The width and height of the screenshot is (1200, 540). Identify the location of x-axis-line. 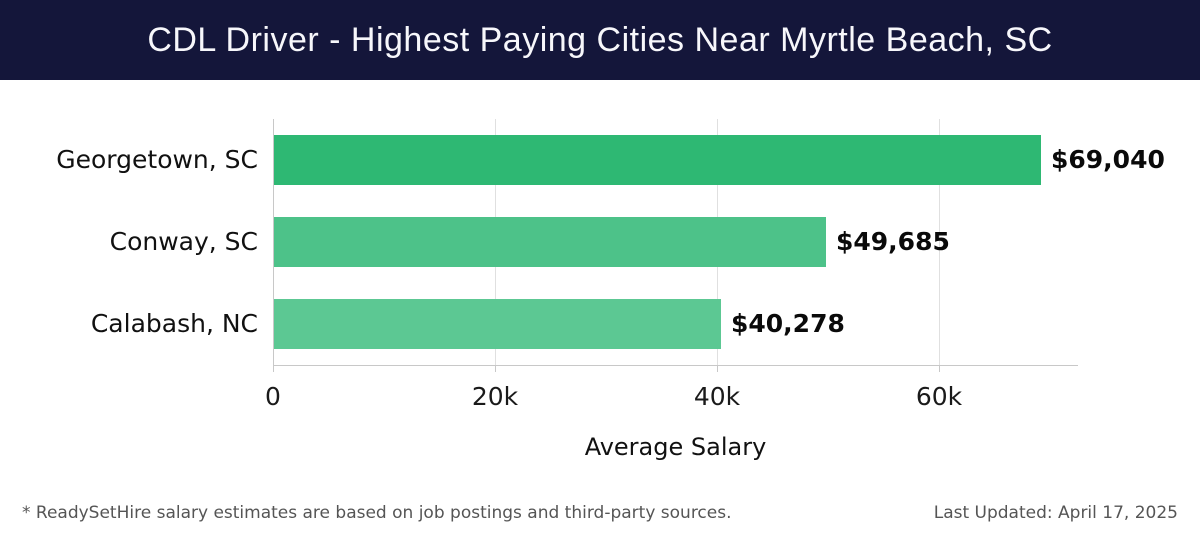
(675, 365).